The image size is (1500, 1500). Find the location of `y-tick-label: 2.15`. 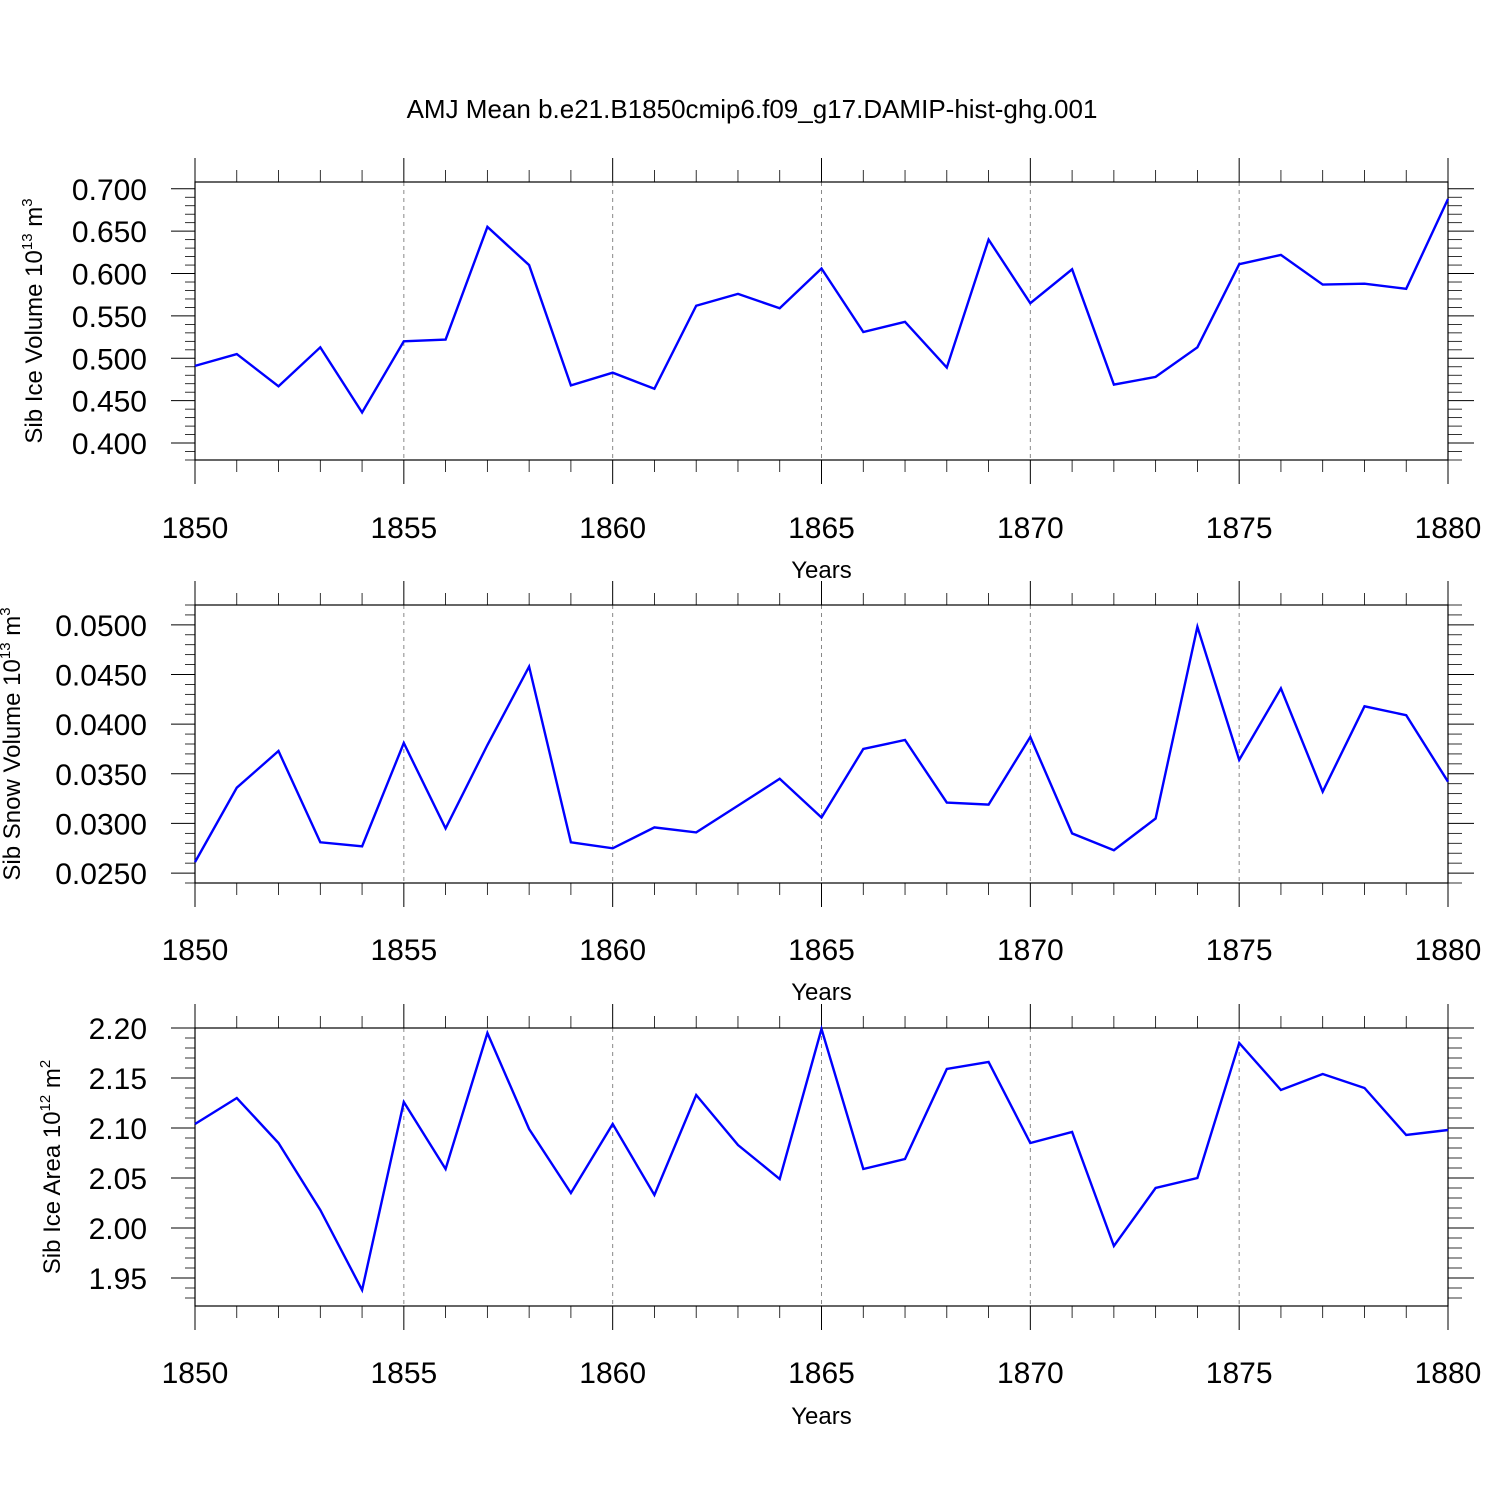

y-tick-label: 2.15 is located at coordinates (118, 1079).